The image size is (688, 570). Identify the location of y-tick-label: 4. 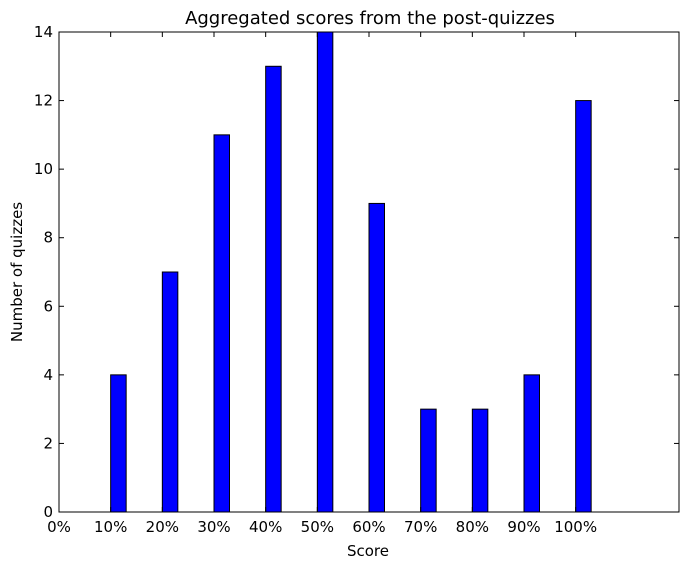
(48, 375).